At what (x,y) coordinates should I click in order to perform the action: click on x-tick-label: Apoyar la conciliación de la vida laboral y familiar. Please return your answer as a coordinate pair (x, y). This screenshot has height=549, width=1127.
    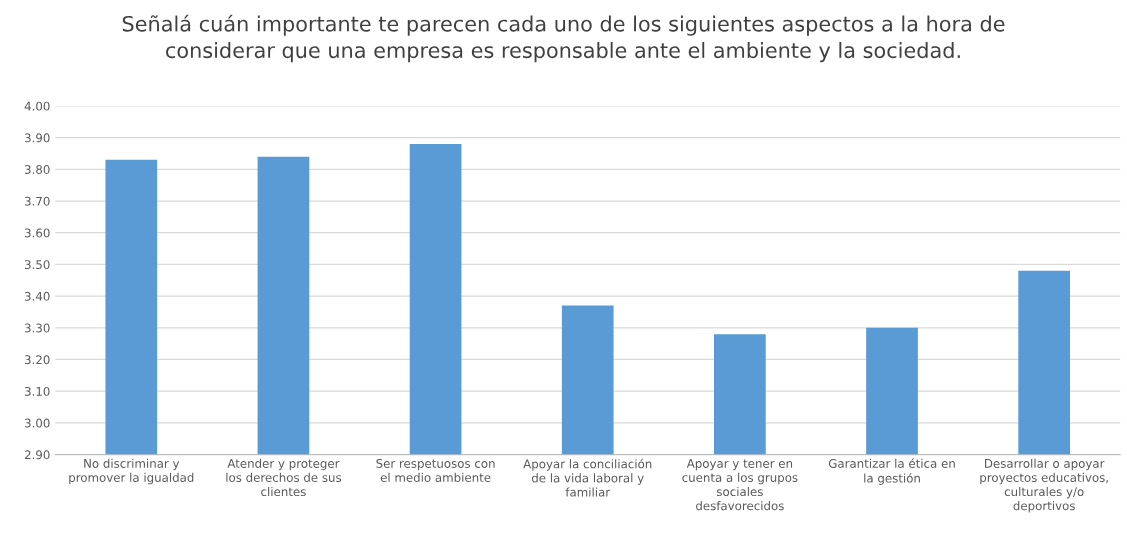
    Looking at the image, I should click on (587, 477).